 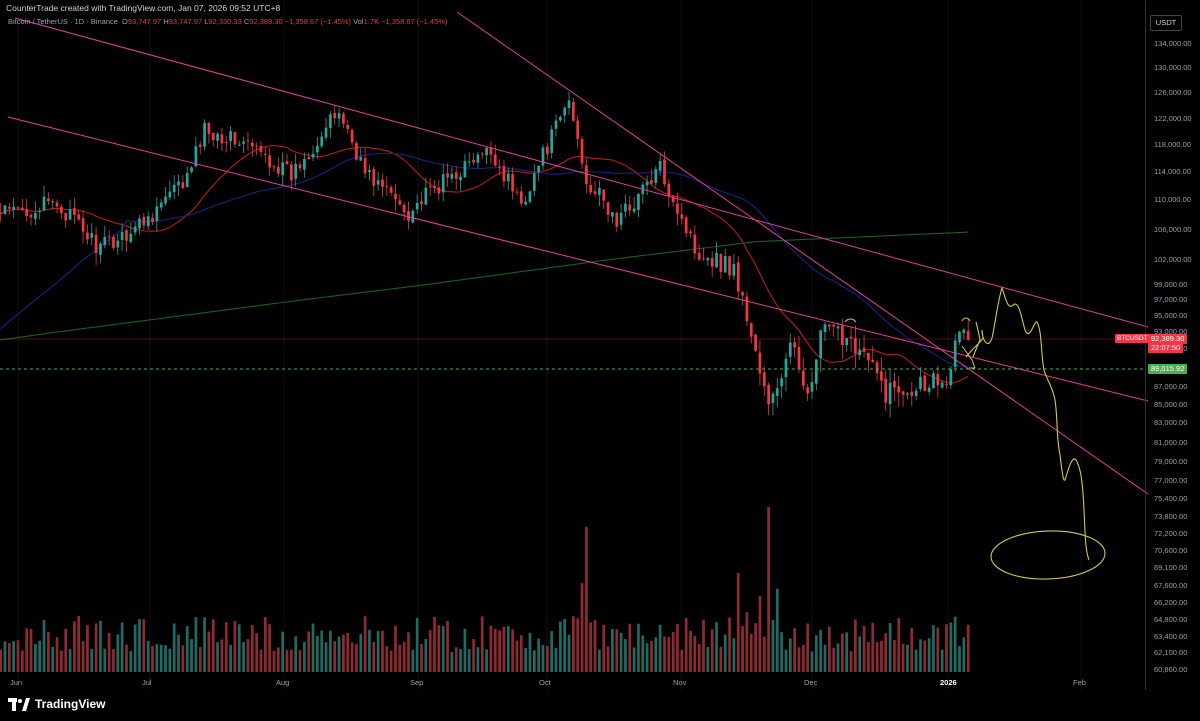 What do you see at coordinates (206, 21) in the screenshot?
I see `low-label: L` at bounding box center [206, 21].